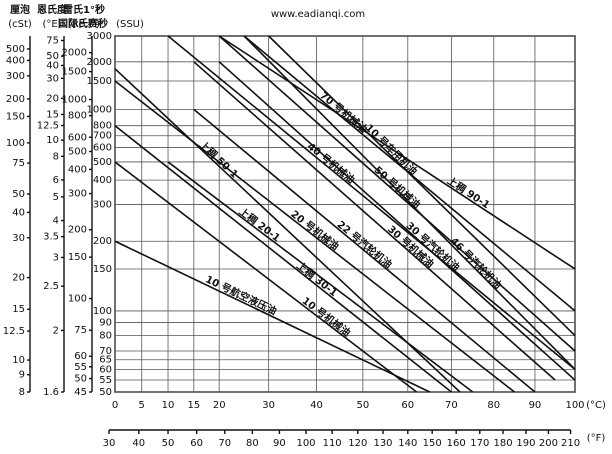 The image size is (612, 454). What do you see at coordinates (142, 405) in the screenshot?
I see `x-tick-label: 5` at bounding box center [142, 405].